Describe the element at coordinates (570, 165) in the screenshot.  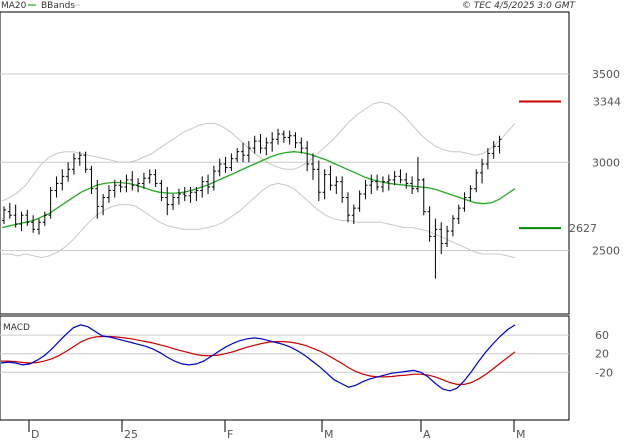
I see `support-resistance-levels: 3344 2627` at that location.